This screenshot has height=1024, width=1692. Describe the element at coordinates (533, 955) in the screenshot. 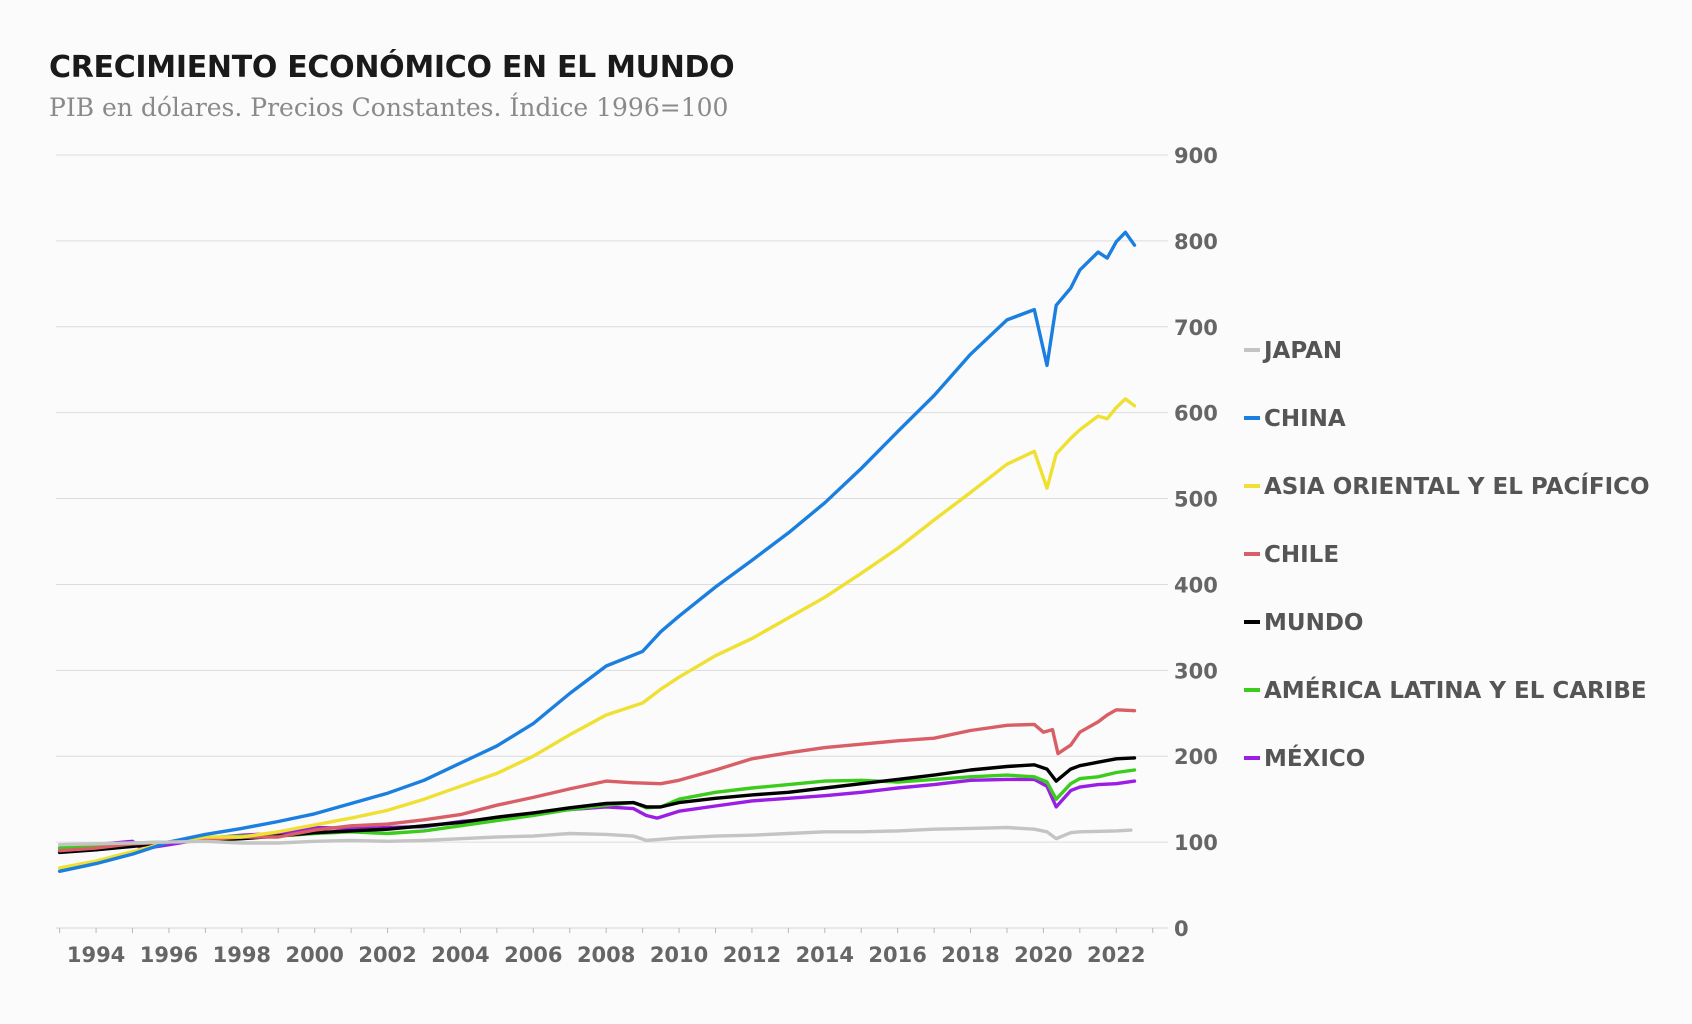

I see `x-tick-label: 2006` at that location.